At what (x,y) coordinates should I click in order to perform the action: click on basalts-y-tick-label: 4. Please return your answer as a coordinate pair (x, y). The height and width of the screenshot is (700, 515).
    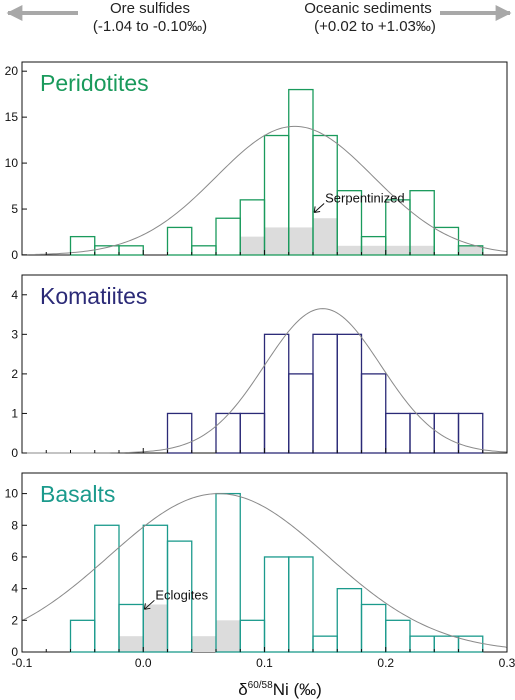
    Looking at the image, I should click on (14, 589).